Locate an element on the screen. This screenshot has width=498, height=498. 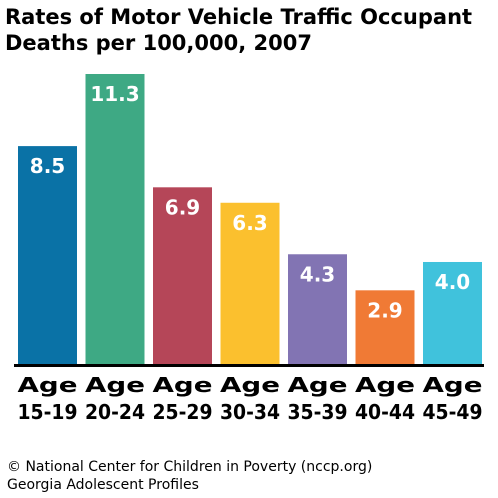
value-label-3: 6.9 is located at coordinates (182, 207).